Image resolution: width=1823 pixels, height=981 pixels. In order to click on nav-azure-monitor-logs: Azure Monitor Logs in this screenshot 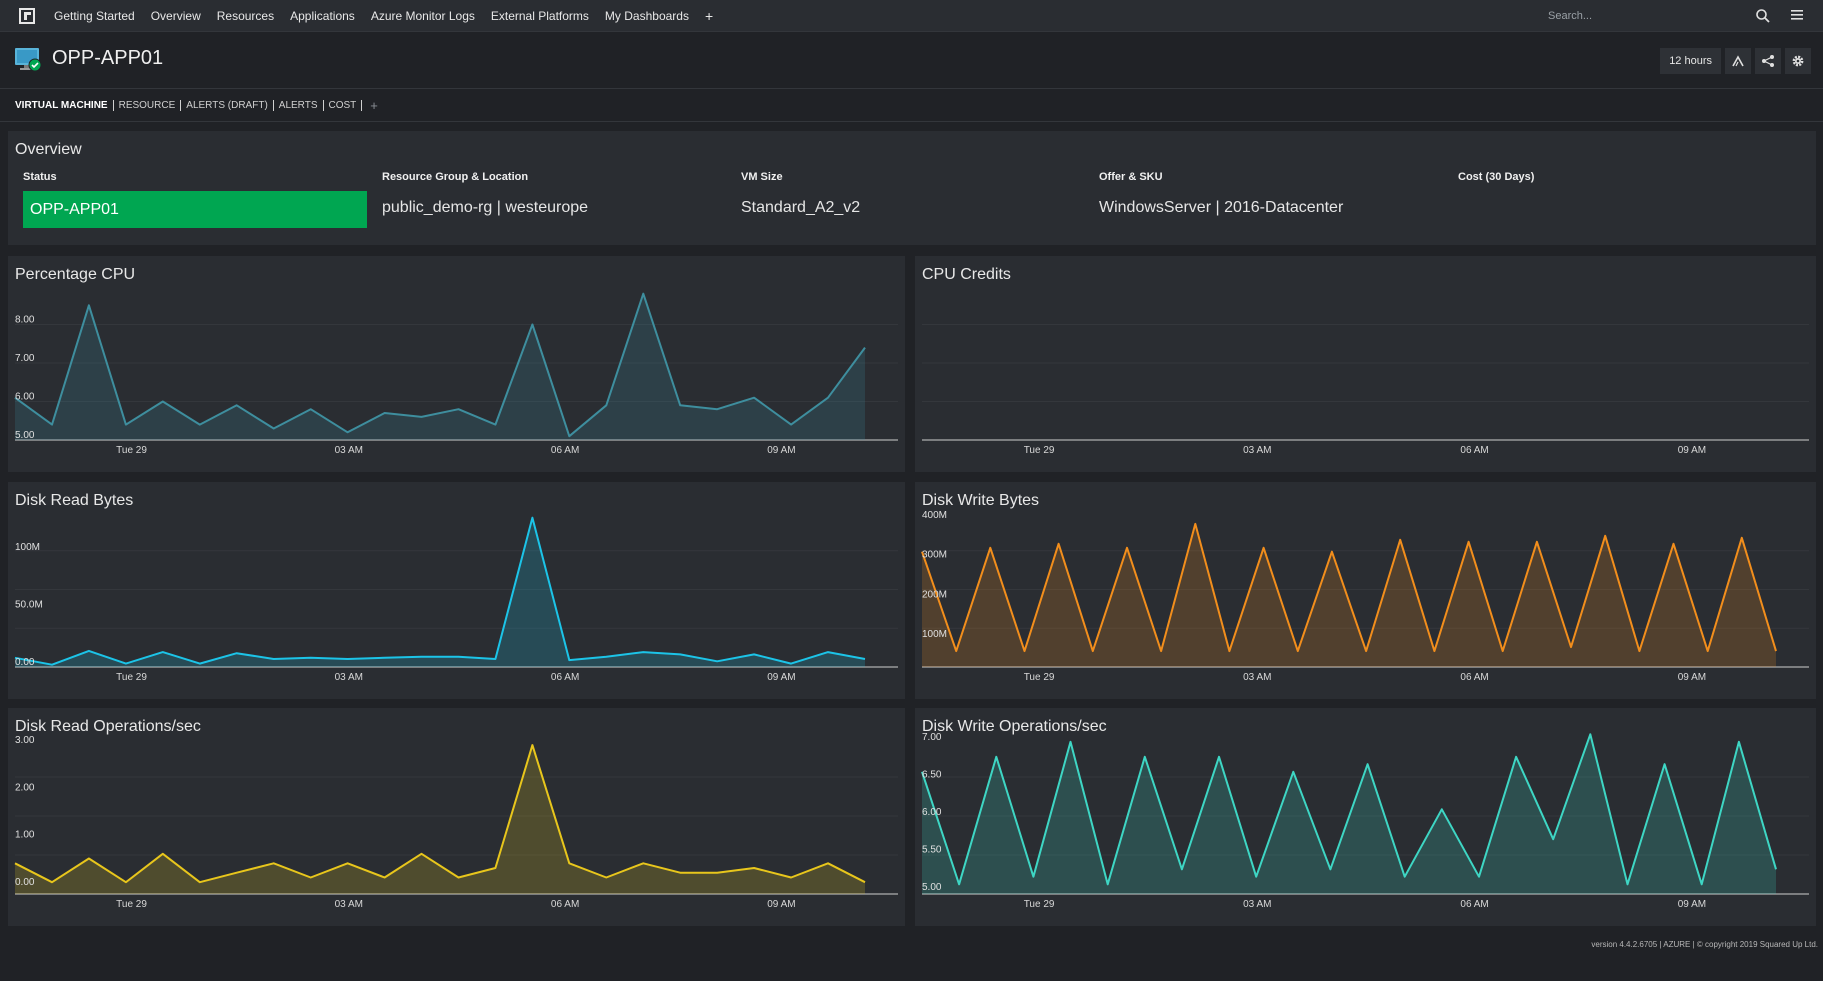, I will do `click(422, 15)`.